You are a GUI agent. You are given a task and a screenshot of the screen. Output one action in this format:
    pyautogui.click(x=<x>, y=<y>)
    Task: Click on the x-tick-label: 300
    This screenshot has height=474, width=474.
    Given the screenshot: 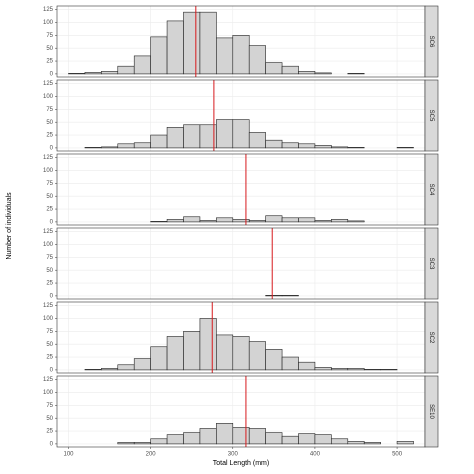 What is the action you would take?
    pyautogui.click(x=233, y=455)
    